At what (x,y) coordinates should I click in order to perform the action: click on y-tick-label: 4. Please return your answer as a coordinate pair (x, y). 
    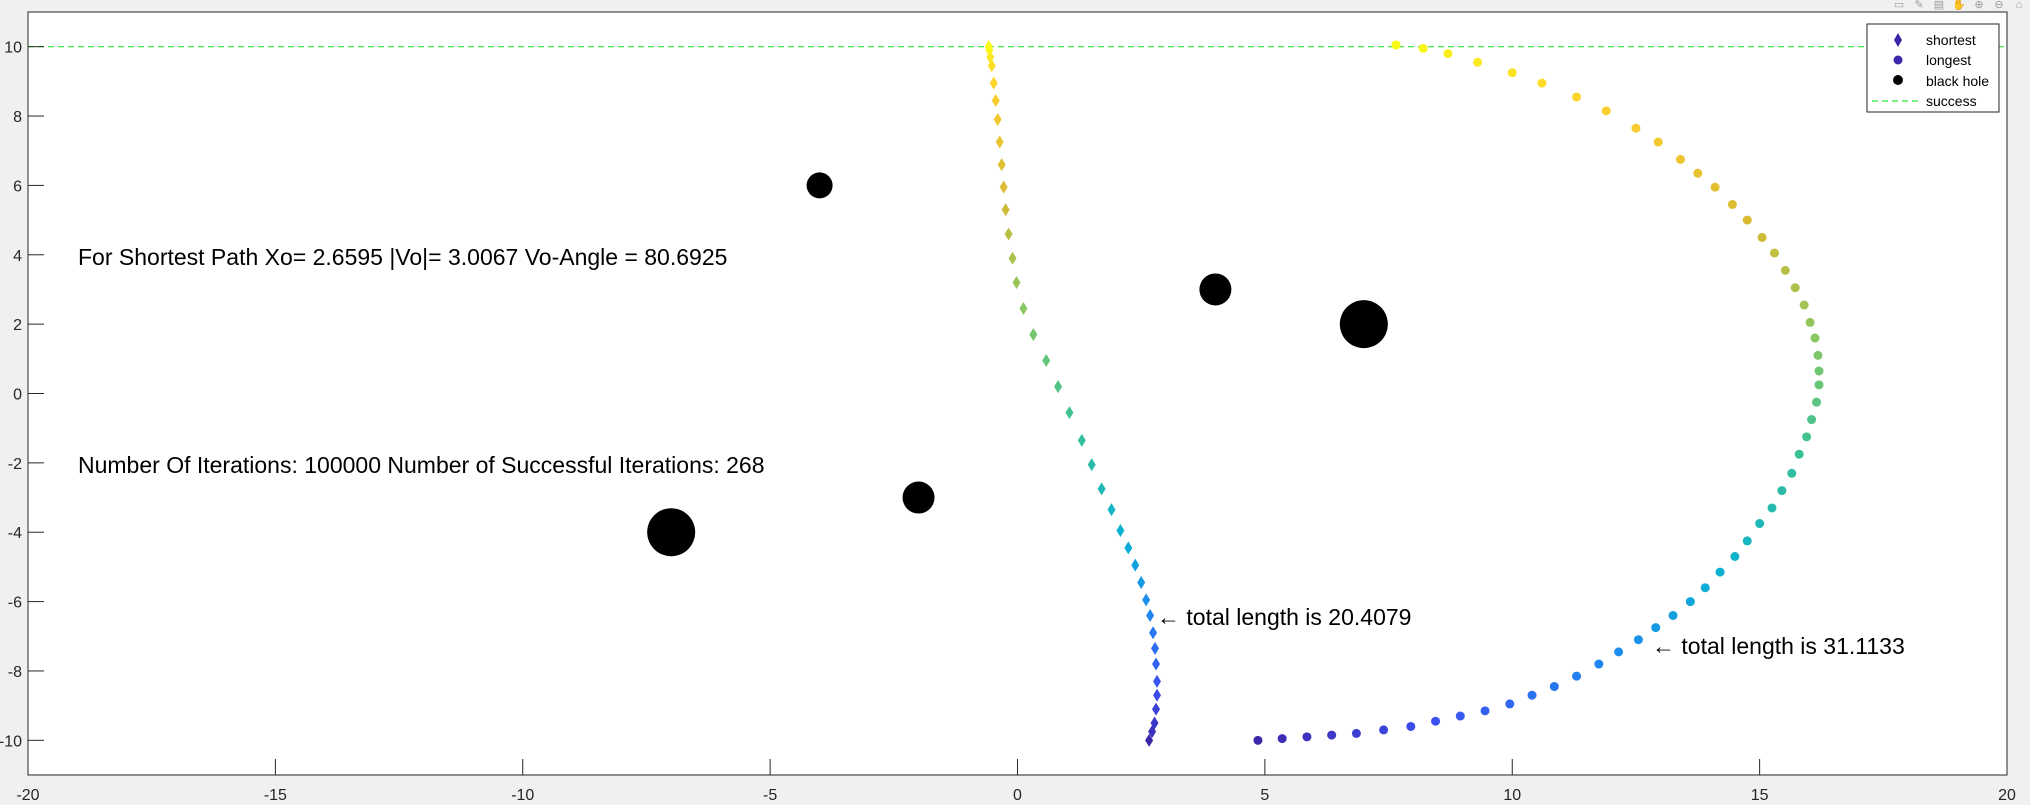
    Looking at the image, I should click on (17, 256).